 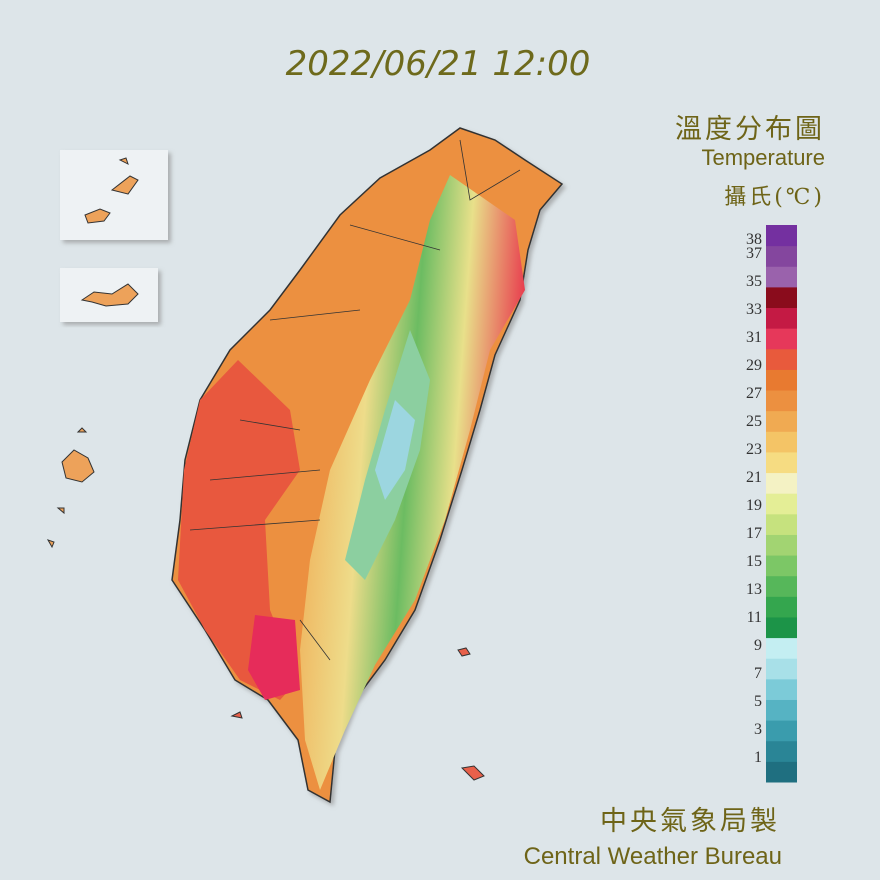 What do you see at coordinates (754, 253) in the screenshot?
I see `legend-label: 37` at bounding box center [754, 253].